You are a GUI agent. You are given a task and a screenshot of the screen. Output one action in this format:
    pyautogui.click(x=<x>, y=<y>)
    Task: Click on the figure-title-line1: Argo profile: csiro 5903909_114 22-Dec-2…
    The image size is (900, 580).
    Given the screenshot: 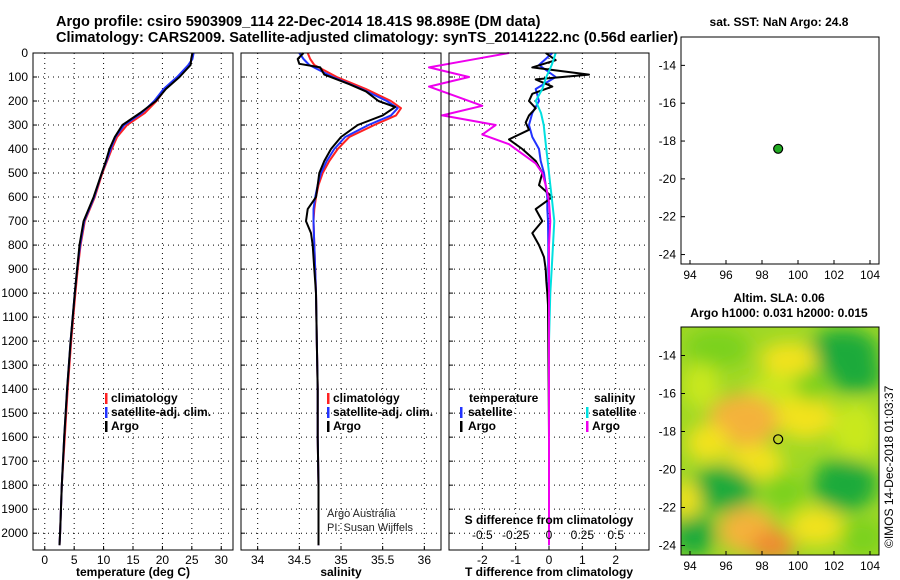 What is the action you would take?
    pyautogui.click(x=298, y=22)
    